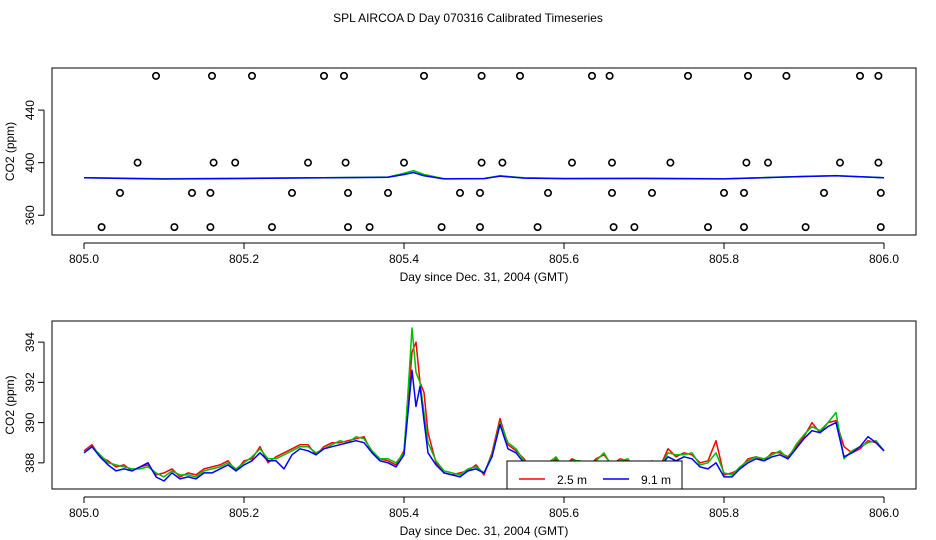 The height and width of the screenshot is (540, 936). Describe the element at coordinates (84, 259) in the screenshot. I see `panel1-x-tick-label: 805.0` at that location.